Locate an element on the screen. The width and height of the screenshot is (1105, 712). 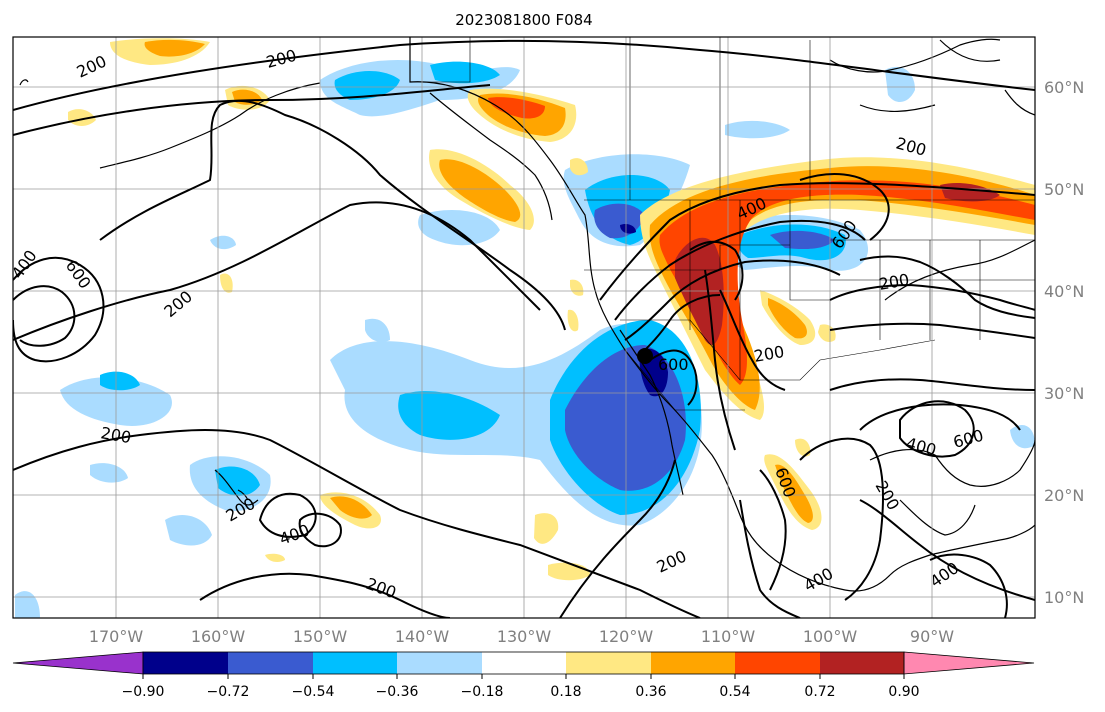
colorbar-tick-label: 0.54 is located at coordinates (734, 692).